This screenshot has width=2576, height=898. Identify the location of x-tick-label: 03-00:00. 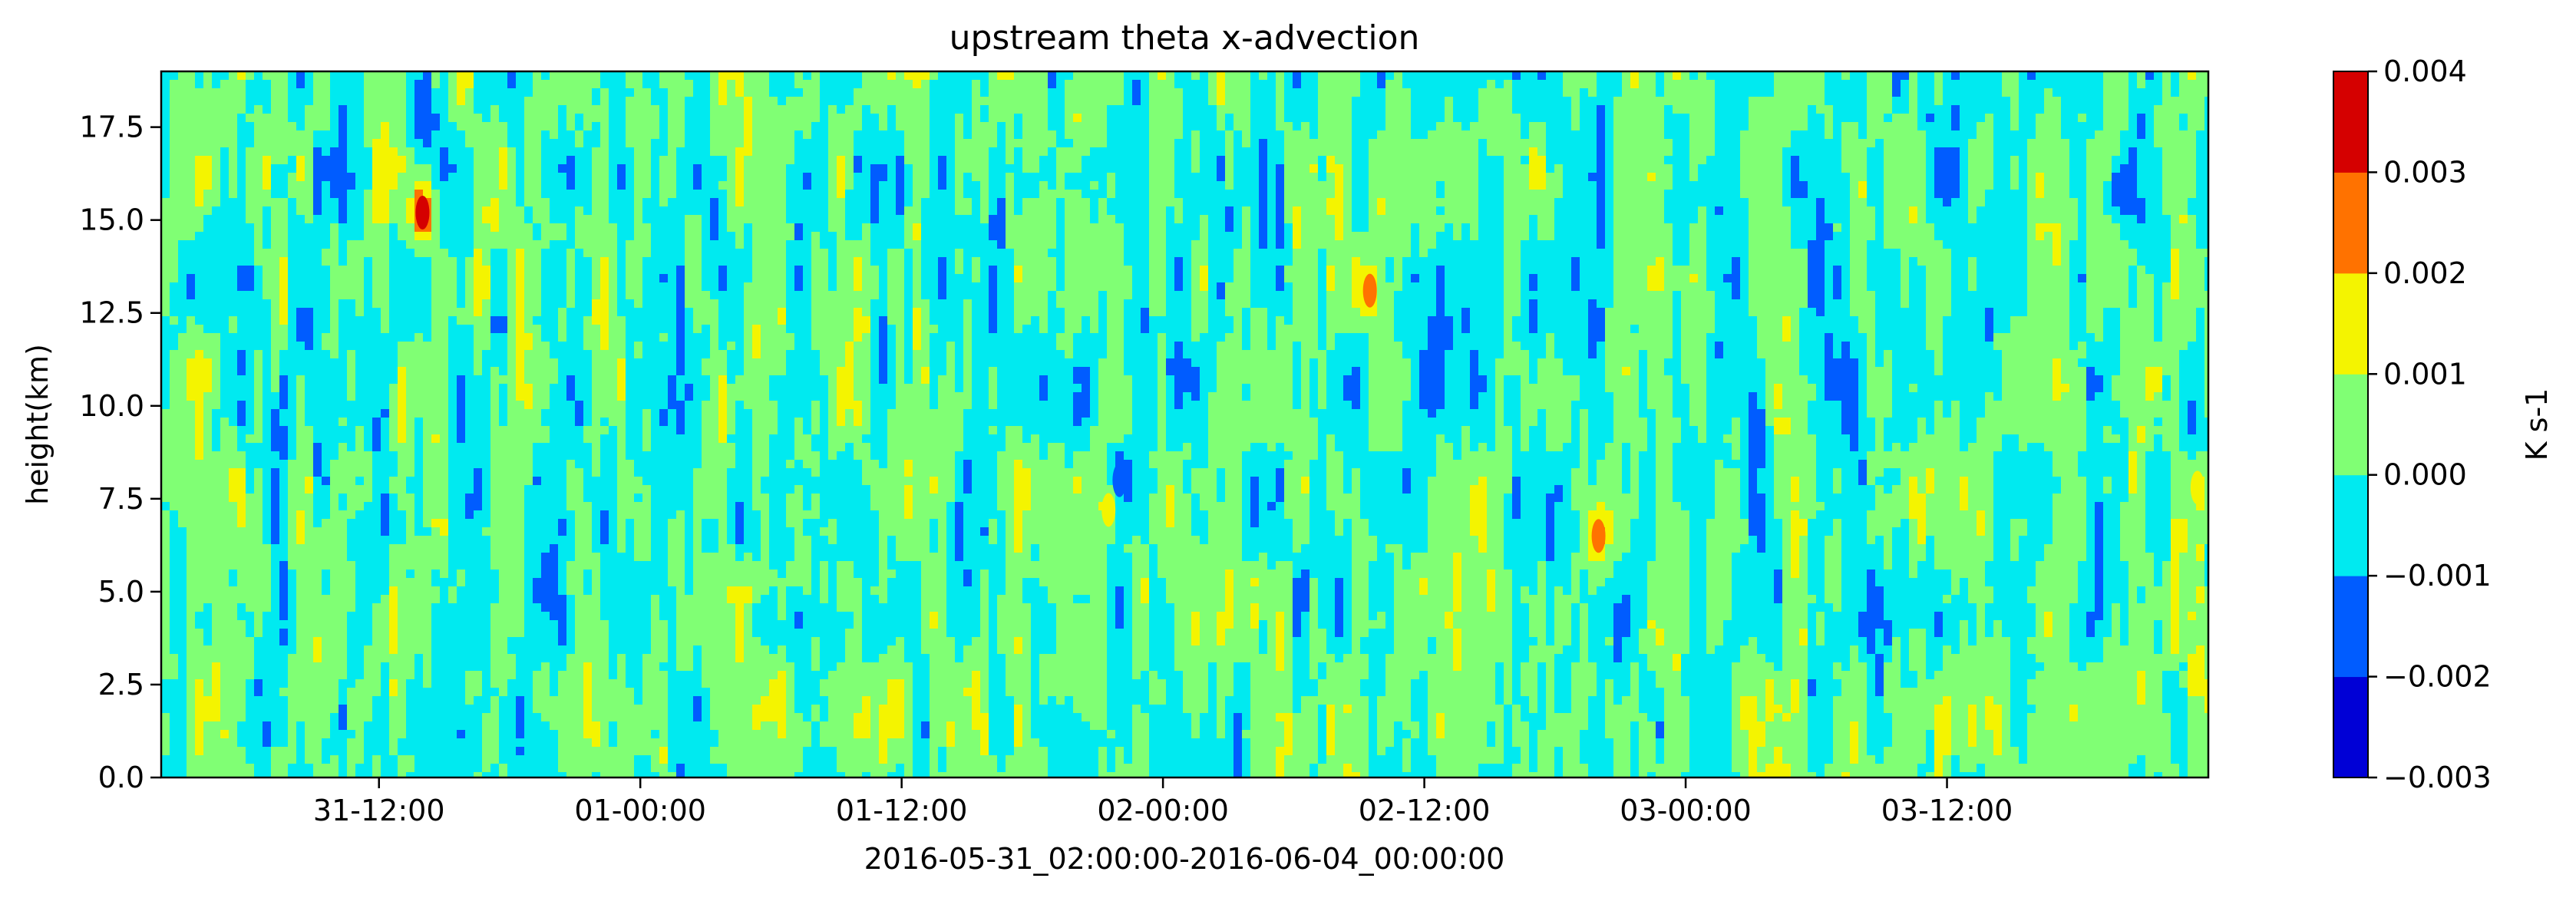
(1686, 810).